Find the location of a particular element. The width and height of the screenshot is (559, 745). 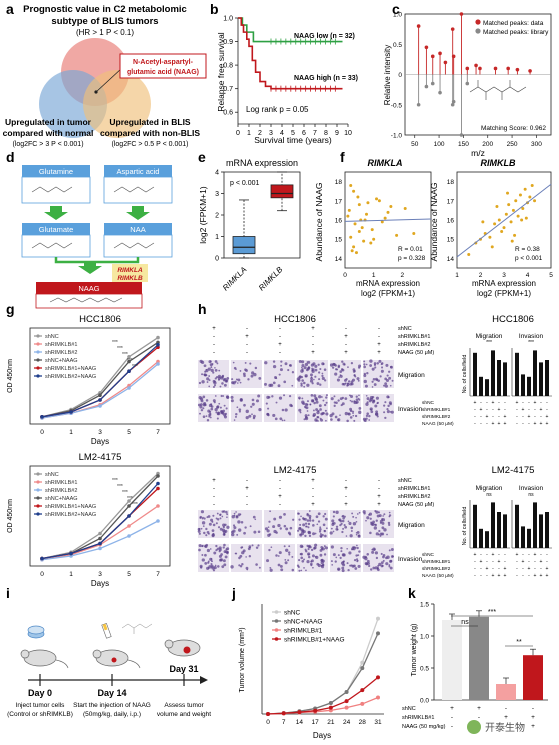

f-right-title: RIMKLB is located at coordinates (498, 163).